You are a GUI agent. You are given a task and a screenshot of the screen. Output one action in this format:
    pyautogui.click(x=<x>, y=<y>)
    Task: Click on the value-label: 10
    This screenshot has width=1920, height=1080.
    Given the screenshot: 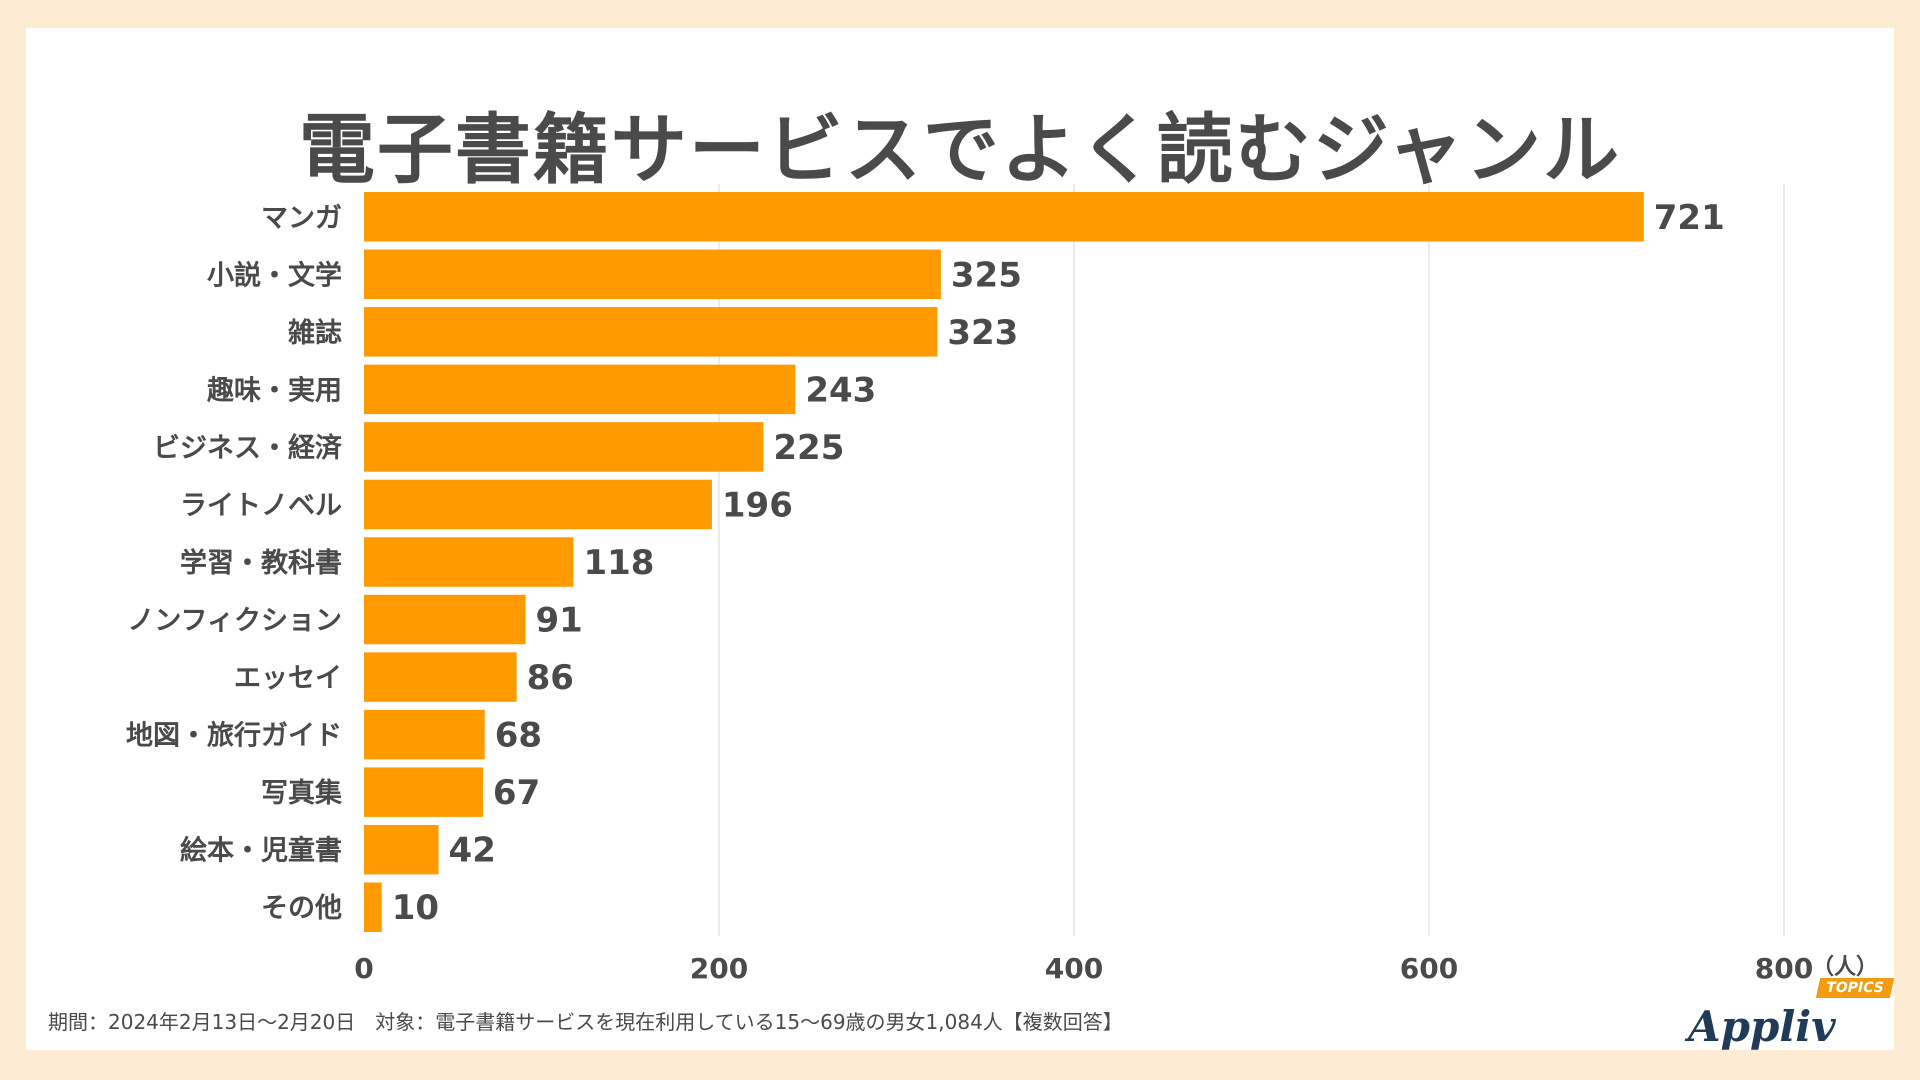 What is the action you would take?
    pyautogui.click(x=415, y=908)
    